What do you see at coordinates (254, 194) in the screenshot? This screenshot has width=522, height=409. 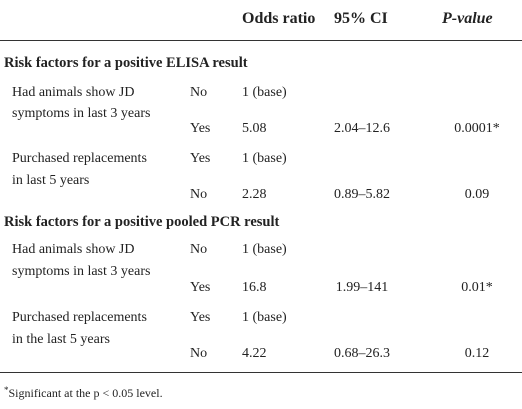 I see `factor-odds: 2.28` at bounding box center [254, 194].